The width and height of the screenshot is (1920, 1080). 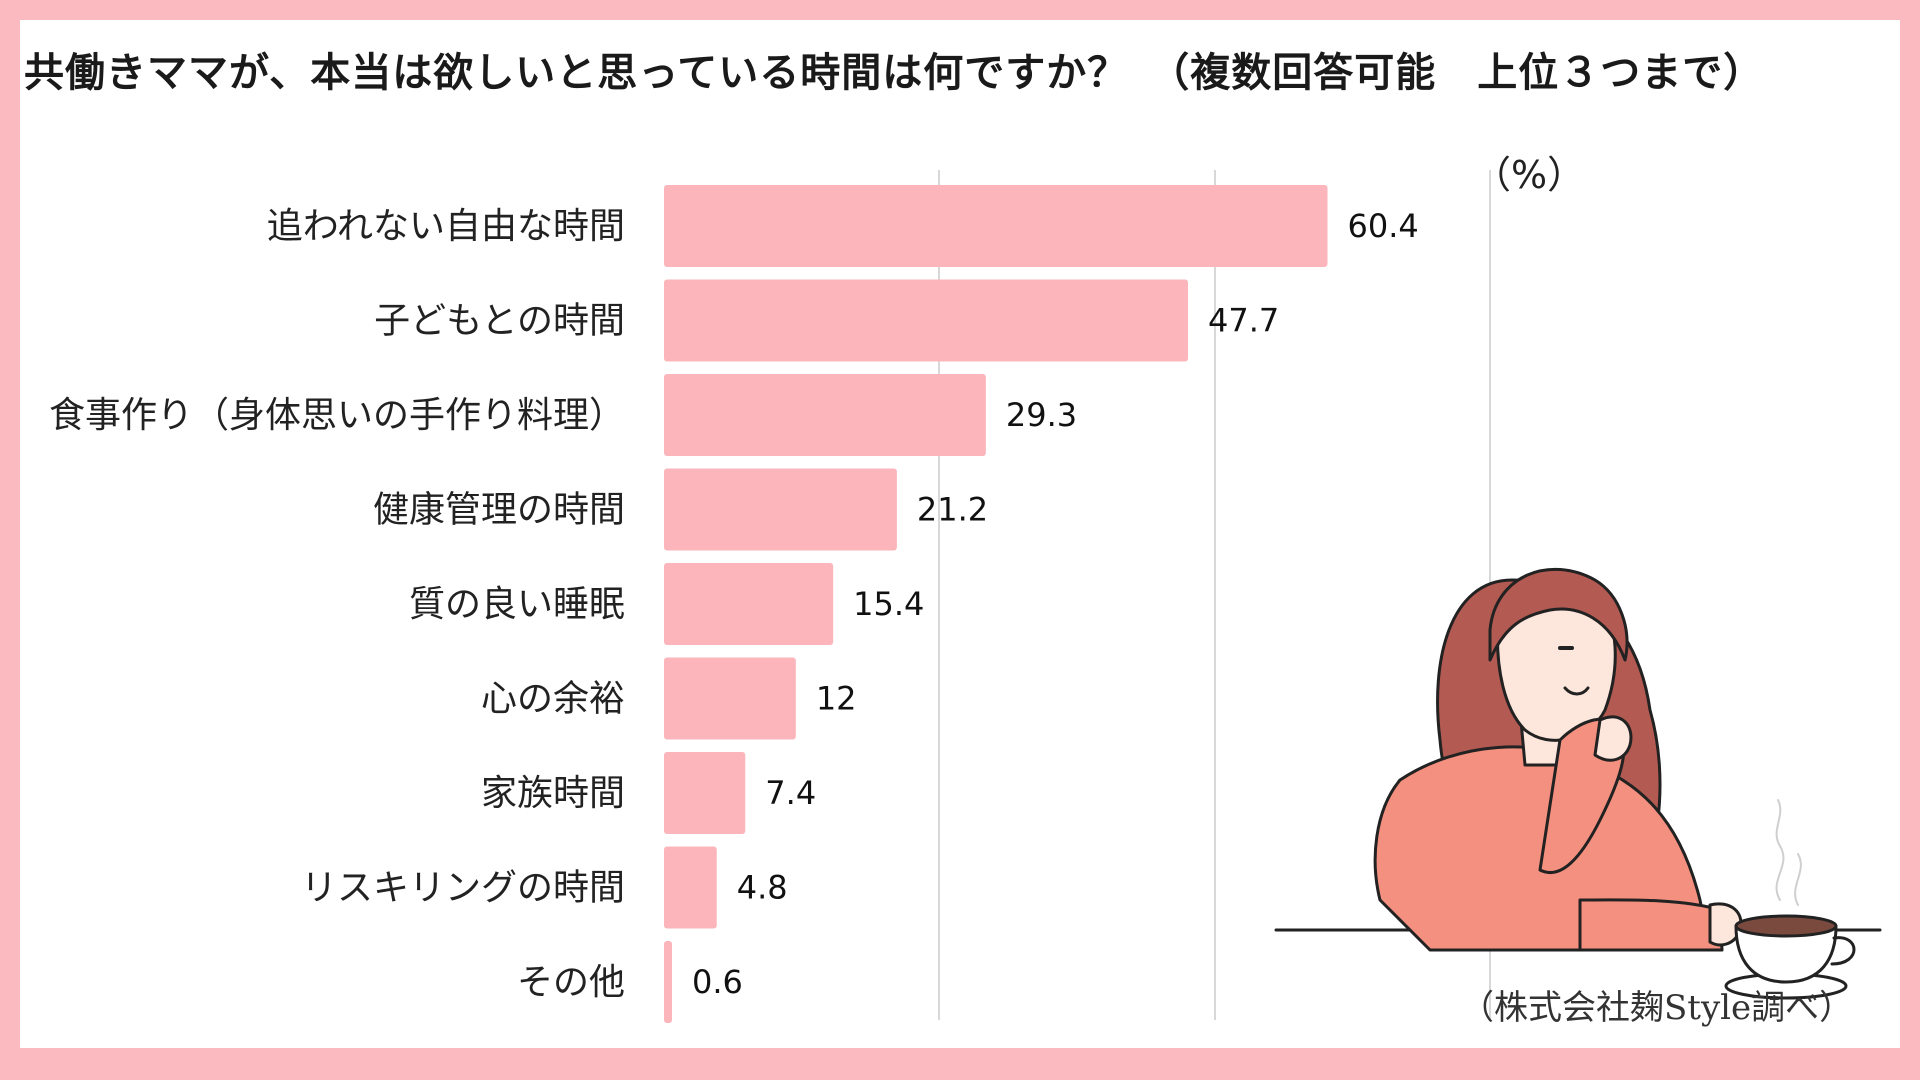 I want to click on data-label: 4.8, so click(x=762, y=888).